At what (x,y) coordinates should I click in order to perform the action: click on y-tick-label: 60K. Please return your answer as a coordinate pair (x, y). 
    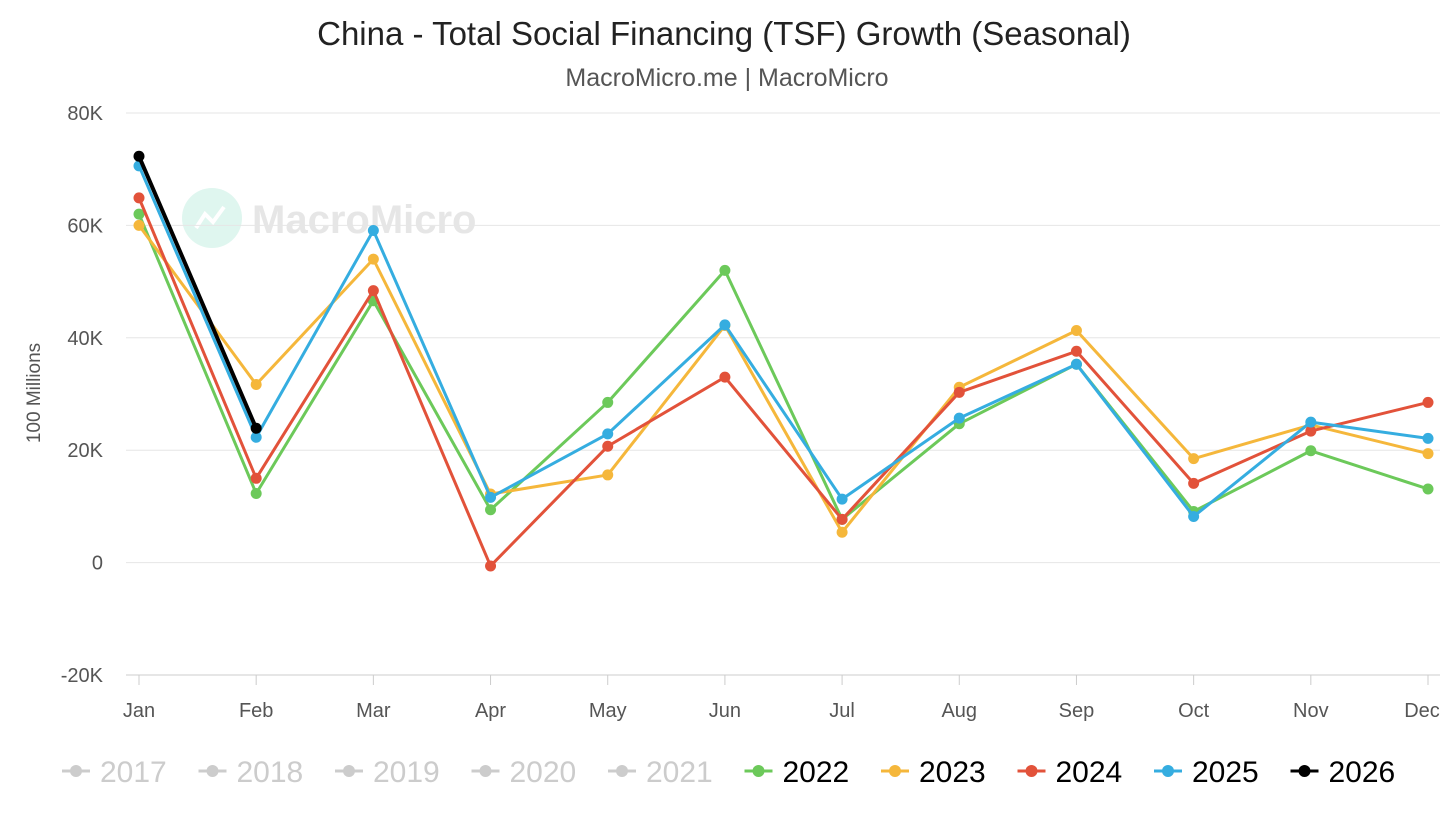
    Looking at the image, I should click on (85, 226).